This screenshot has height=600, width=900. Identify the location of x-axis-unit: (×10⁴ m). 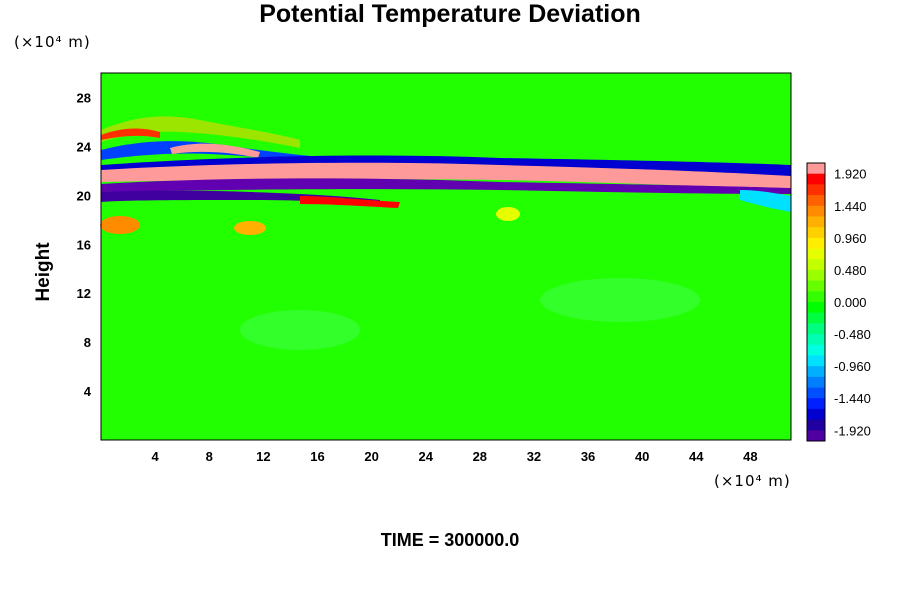
(752, 481).